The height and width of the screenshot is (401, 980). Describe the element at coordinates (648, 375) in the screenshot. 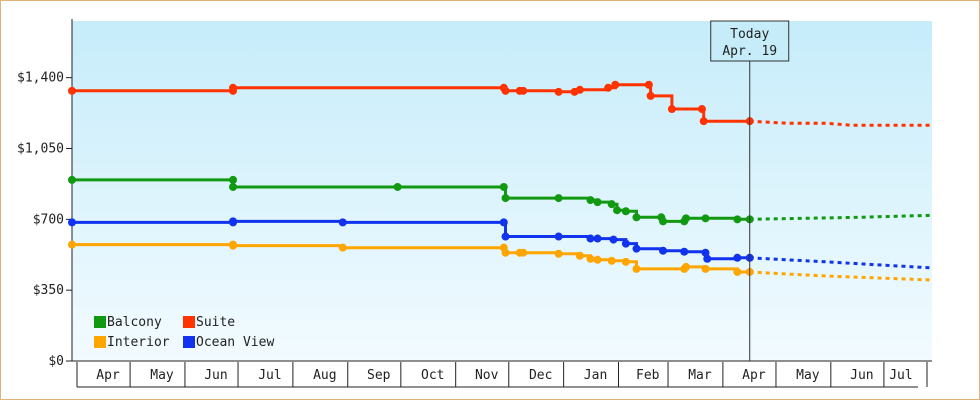

I see `month-label: Feb` at that location.